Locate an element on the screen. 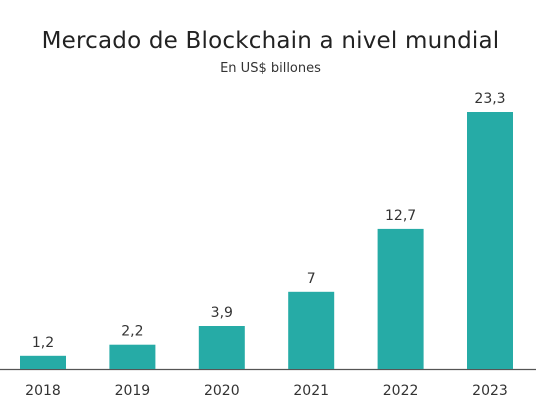  x-tick-label-2023: 2023 is located at coordinates (490, 391).